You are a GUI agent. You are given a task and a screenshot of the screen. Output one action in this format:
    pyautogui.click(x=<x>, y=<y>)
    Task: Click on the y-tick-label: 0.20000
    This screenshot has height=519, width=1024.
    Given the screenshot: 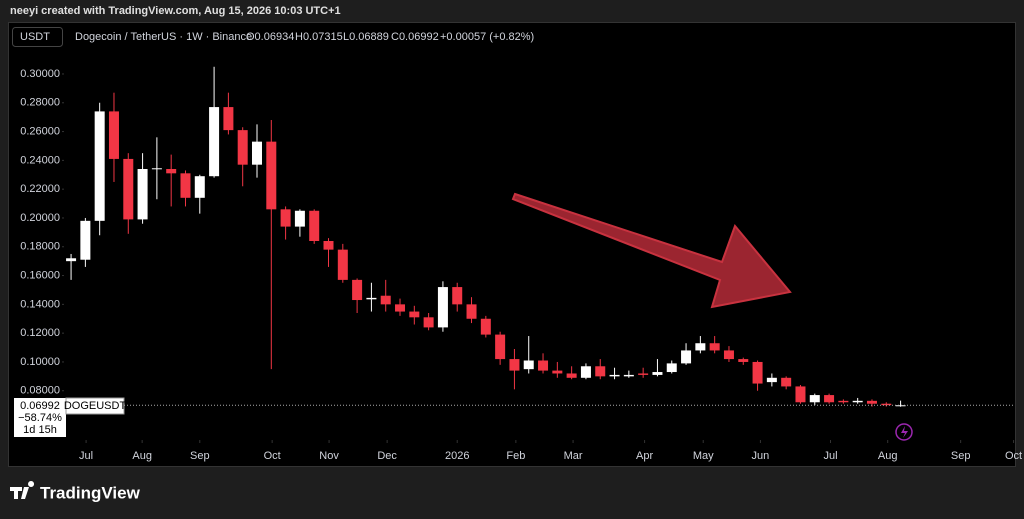 What is the action you would take?
    pyautogui.click(x=40, y=218)
    